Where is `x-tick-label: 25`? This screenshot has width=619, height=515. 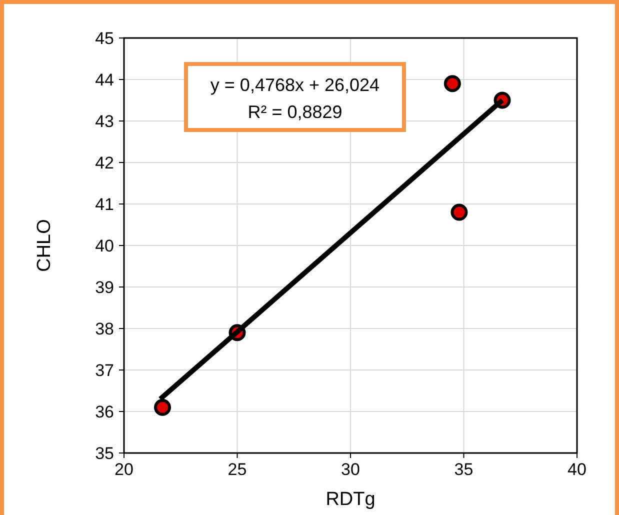 x-tick-label: 25 is located at coordinates (237, 469).